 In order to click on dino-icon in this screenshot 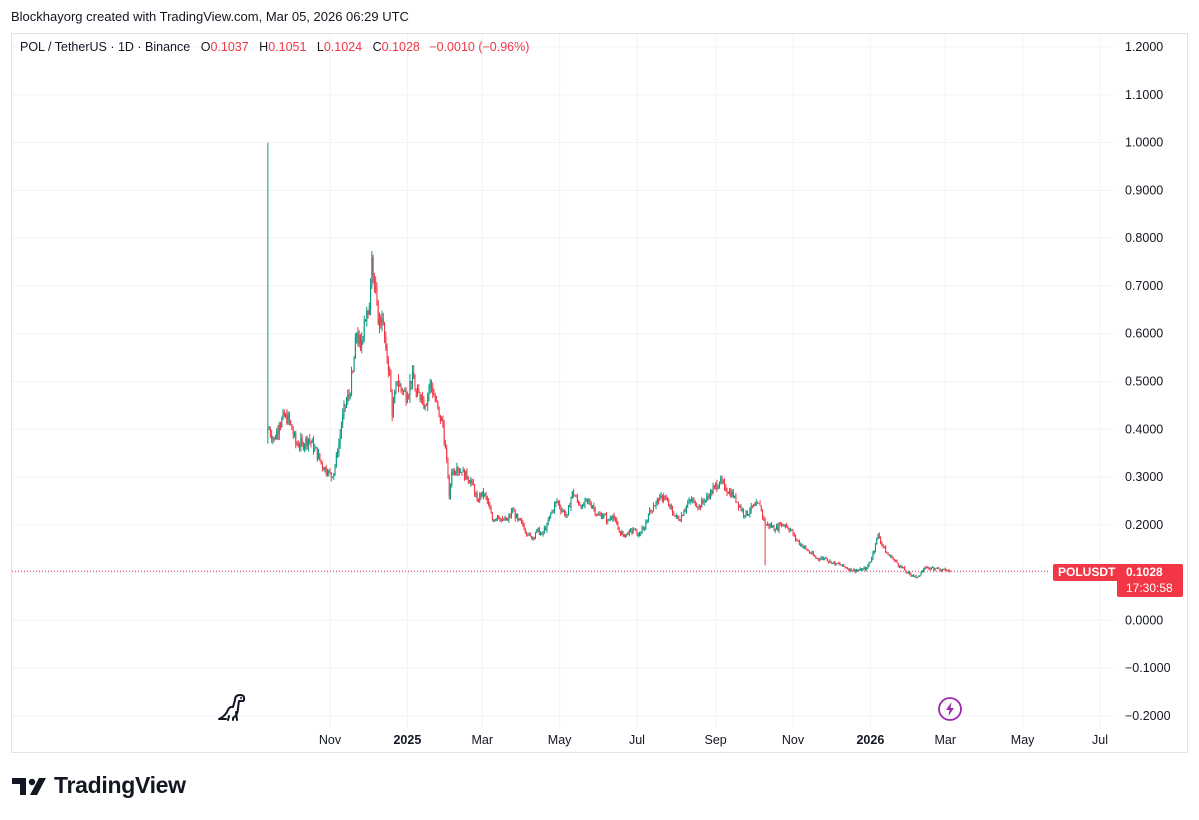, I will do `click(232, 706)`.